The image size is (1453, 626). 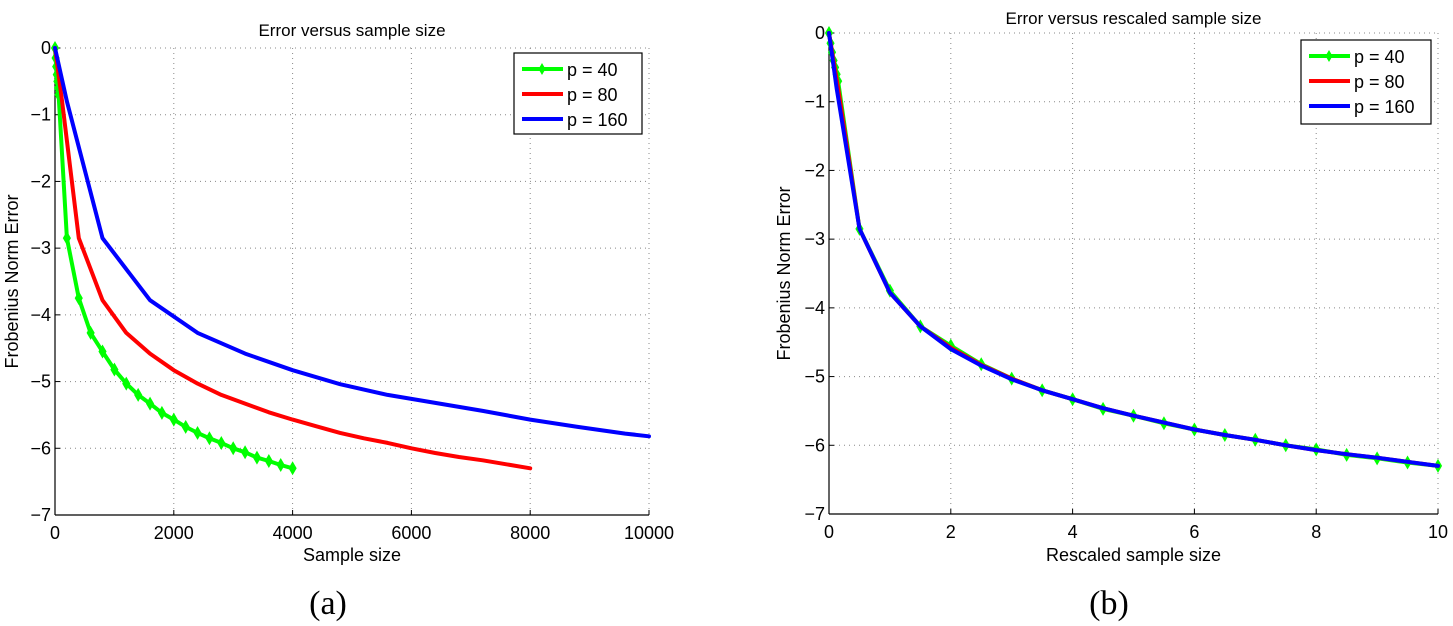 What do you see at coordinates (352, 555) in the screenshot?
I see `x-axis-label: Sample size` at bounding box center [352, 555].